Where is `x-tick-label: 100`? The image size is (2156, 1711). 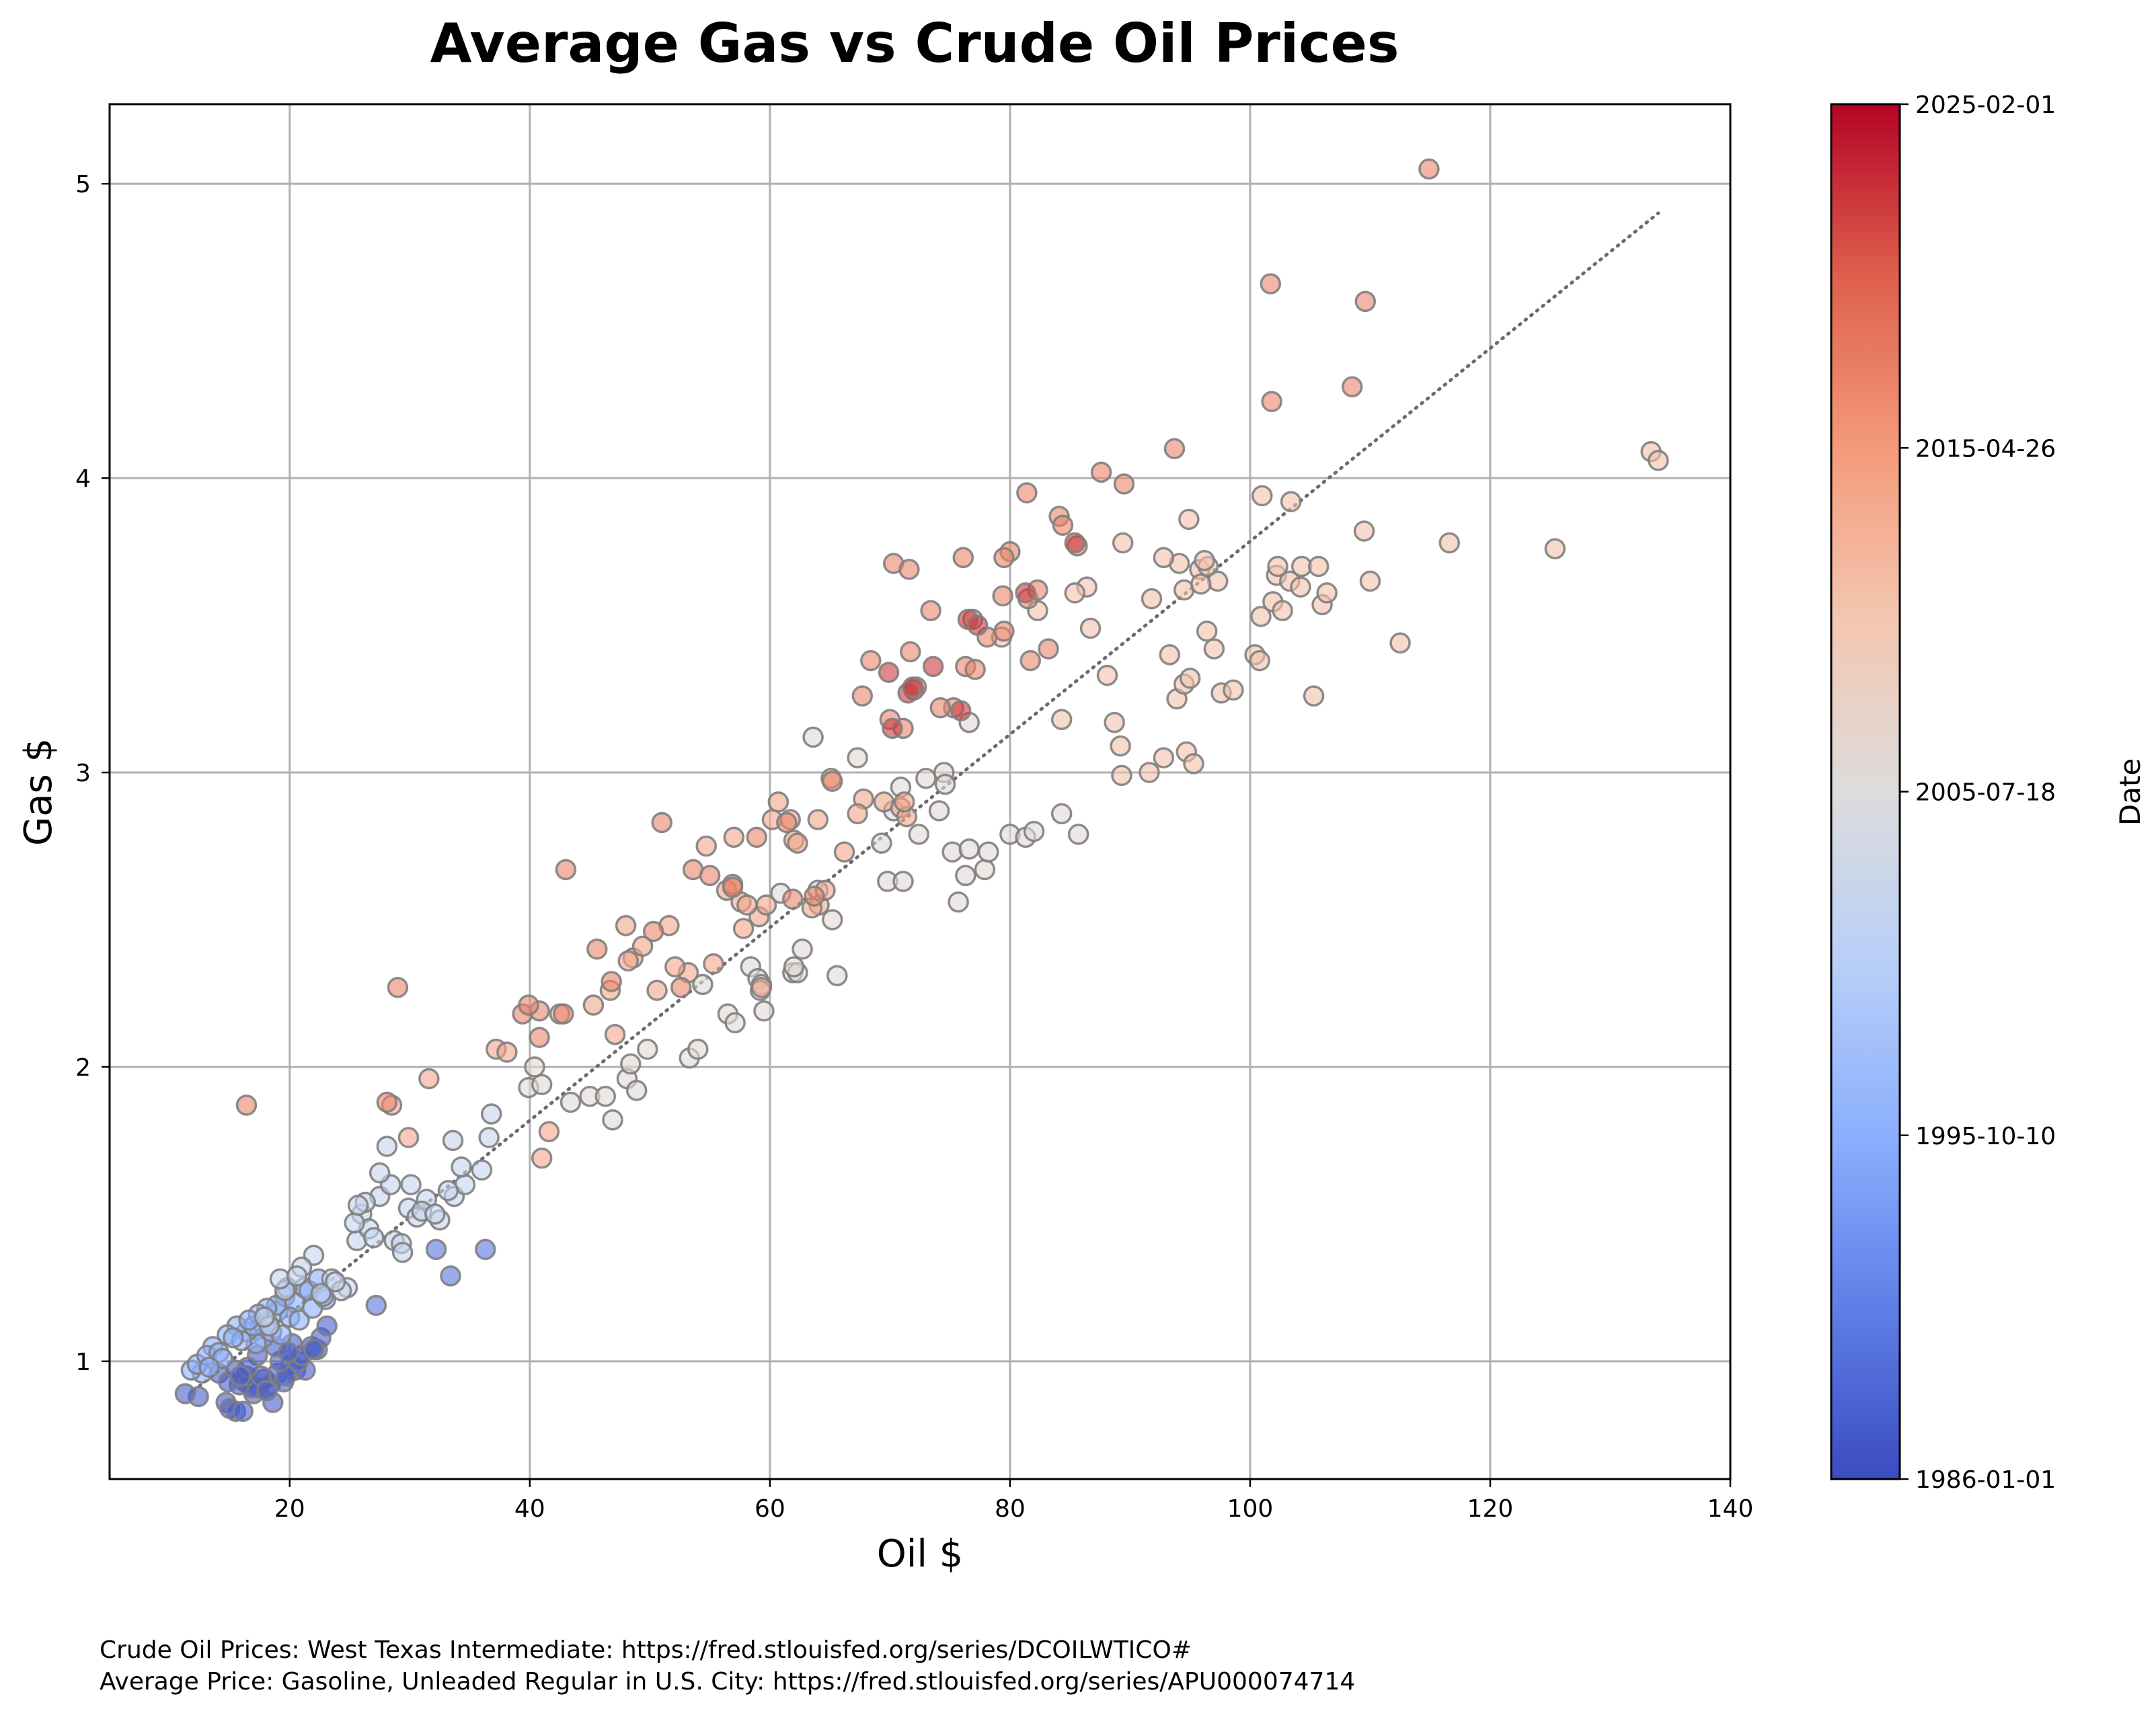
x-tick-label: 100 is located at coordinates (1250, 1509).